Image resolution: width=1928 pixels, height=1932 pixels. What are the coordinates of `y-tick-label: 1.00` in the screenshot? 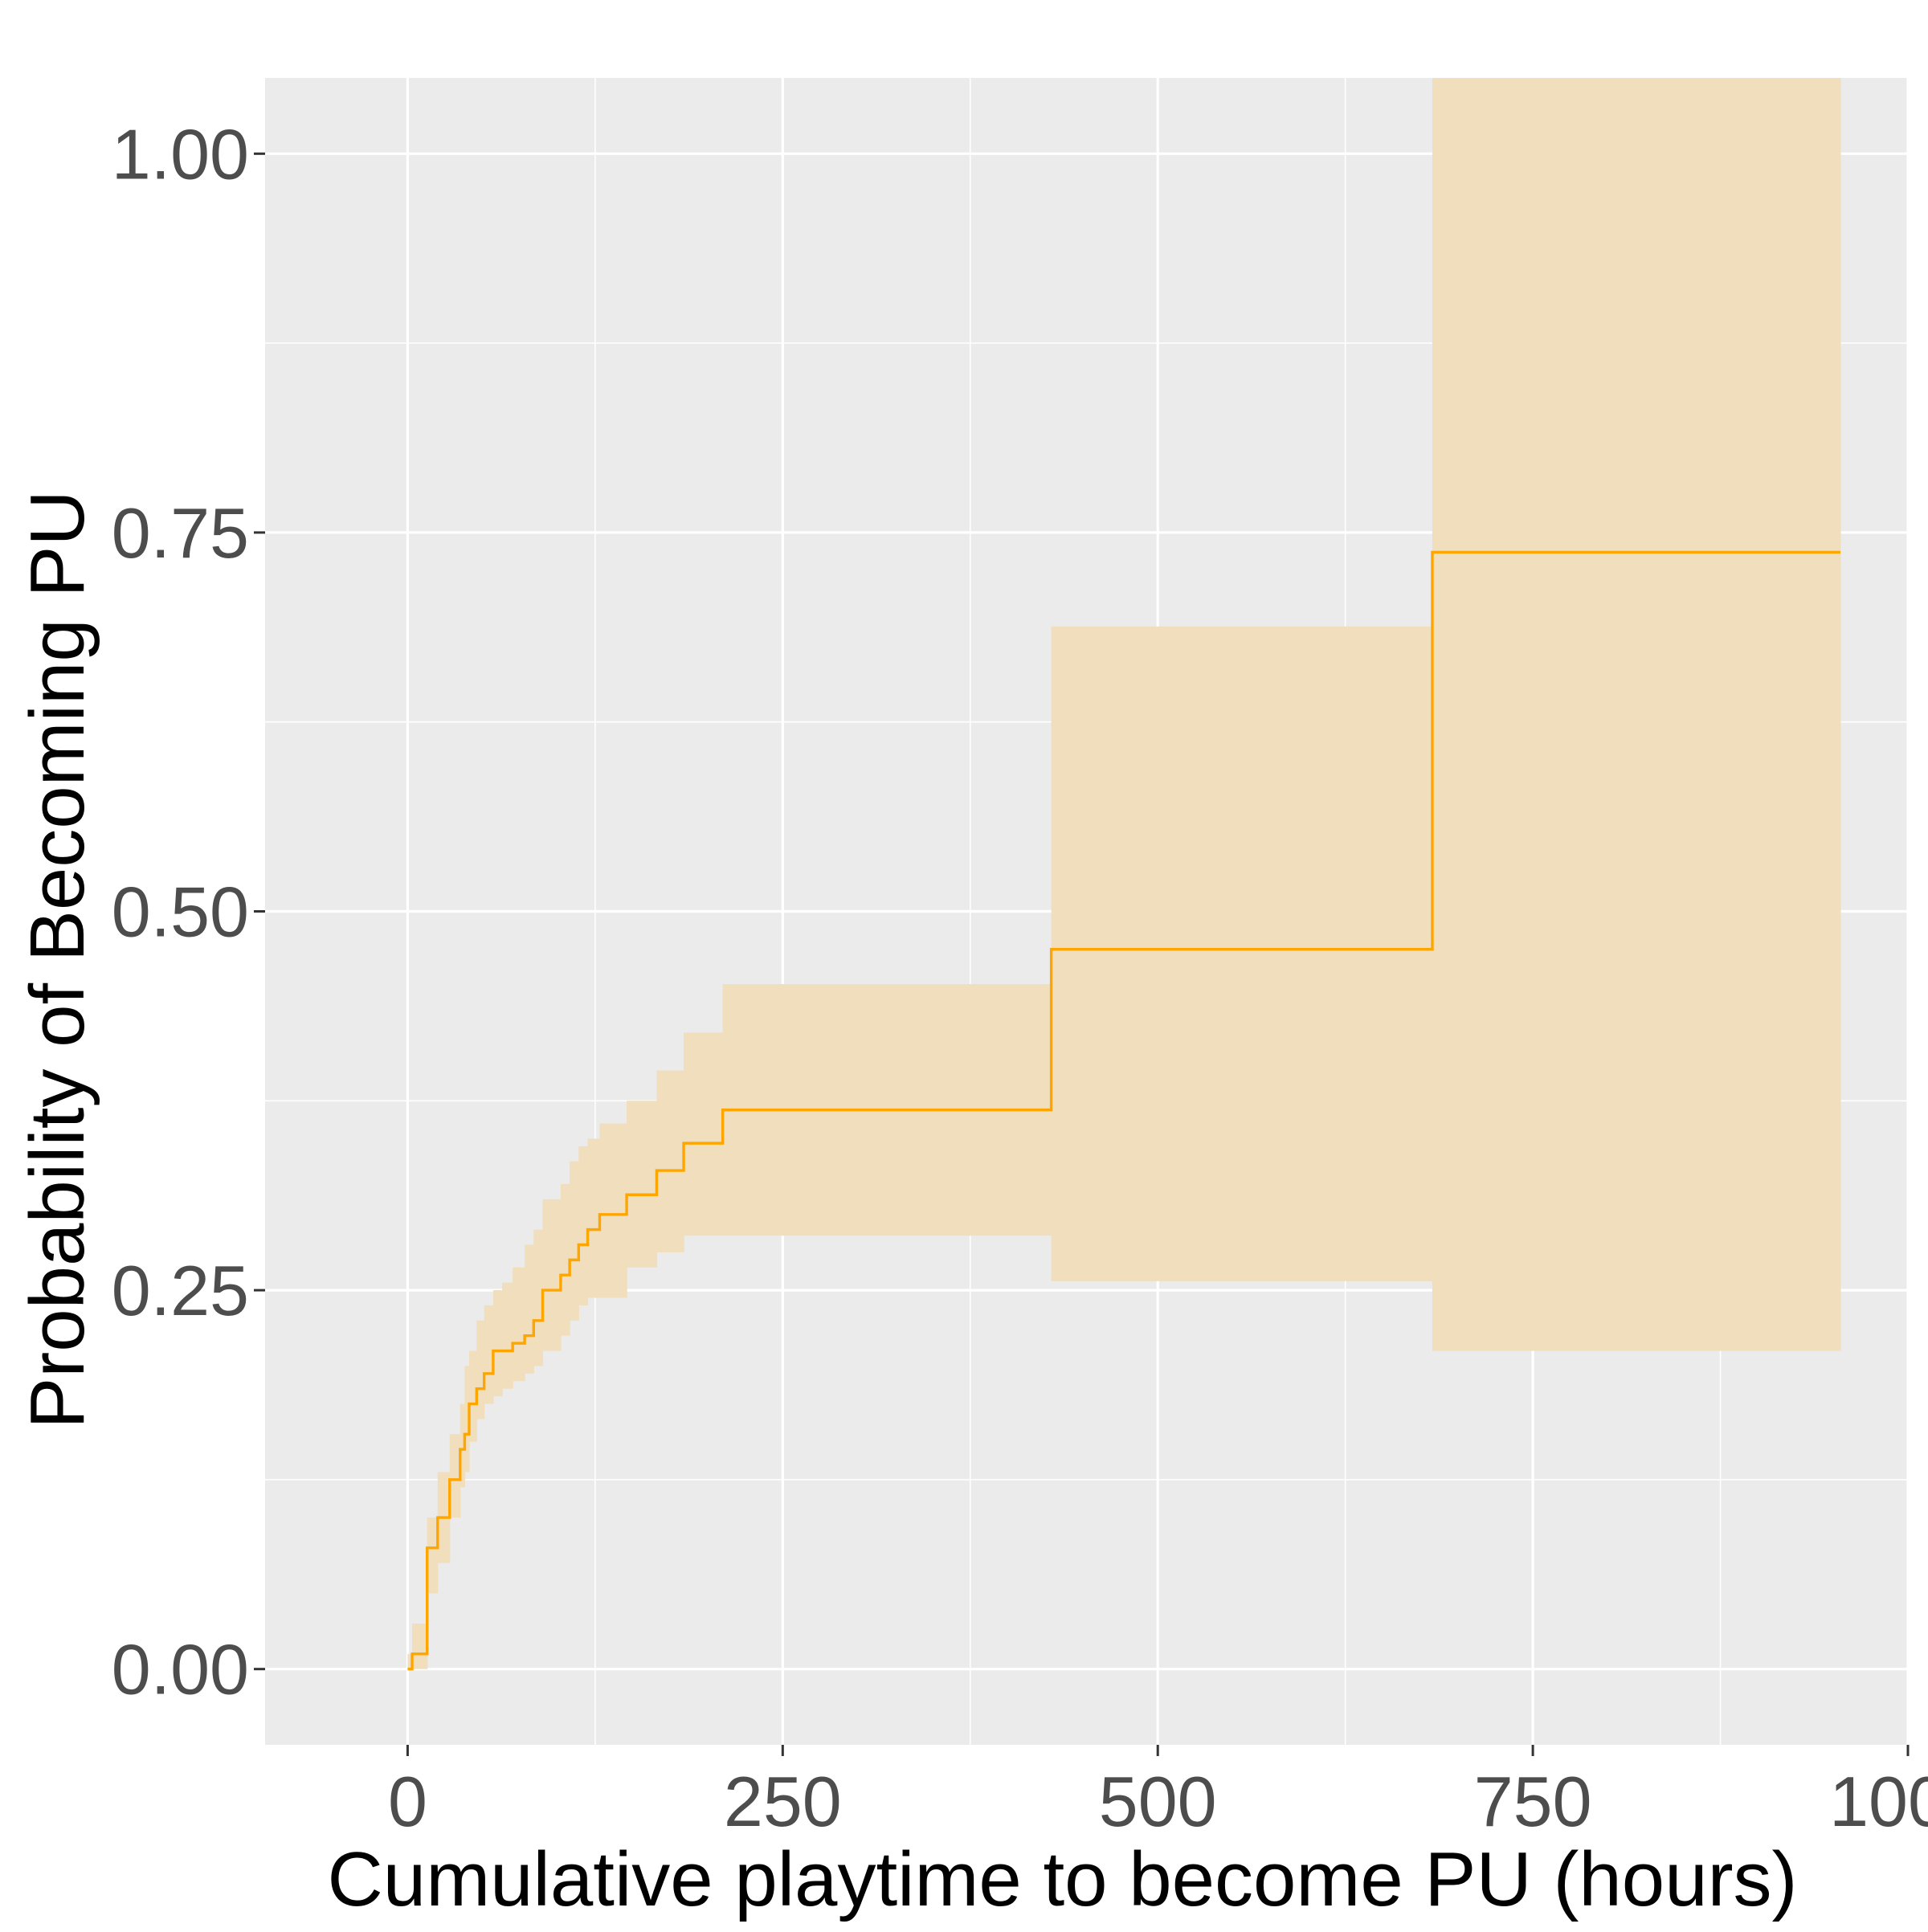 It's located at (180, 154).